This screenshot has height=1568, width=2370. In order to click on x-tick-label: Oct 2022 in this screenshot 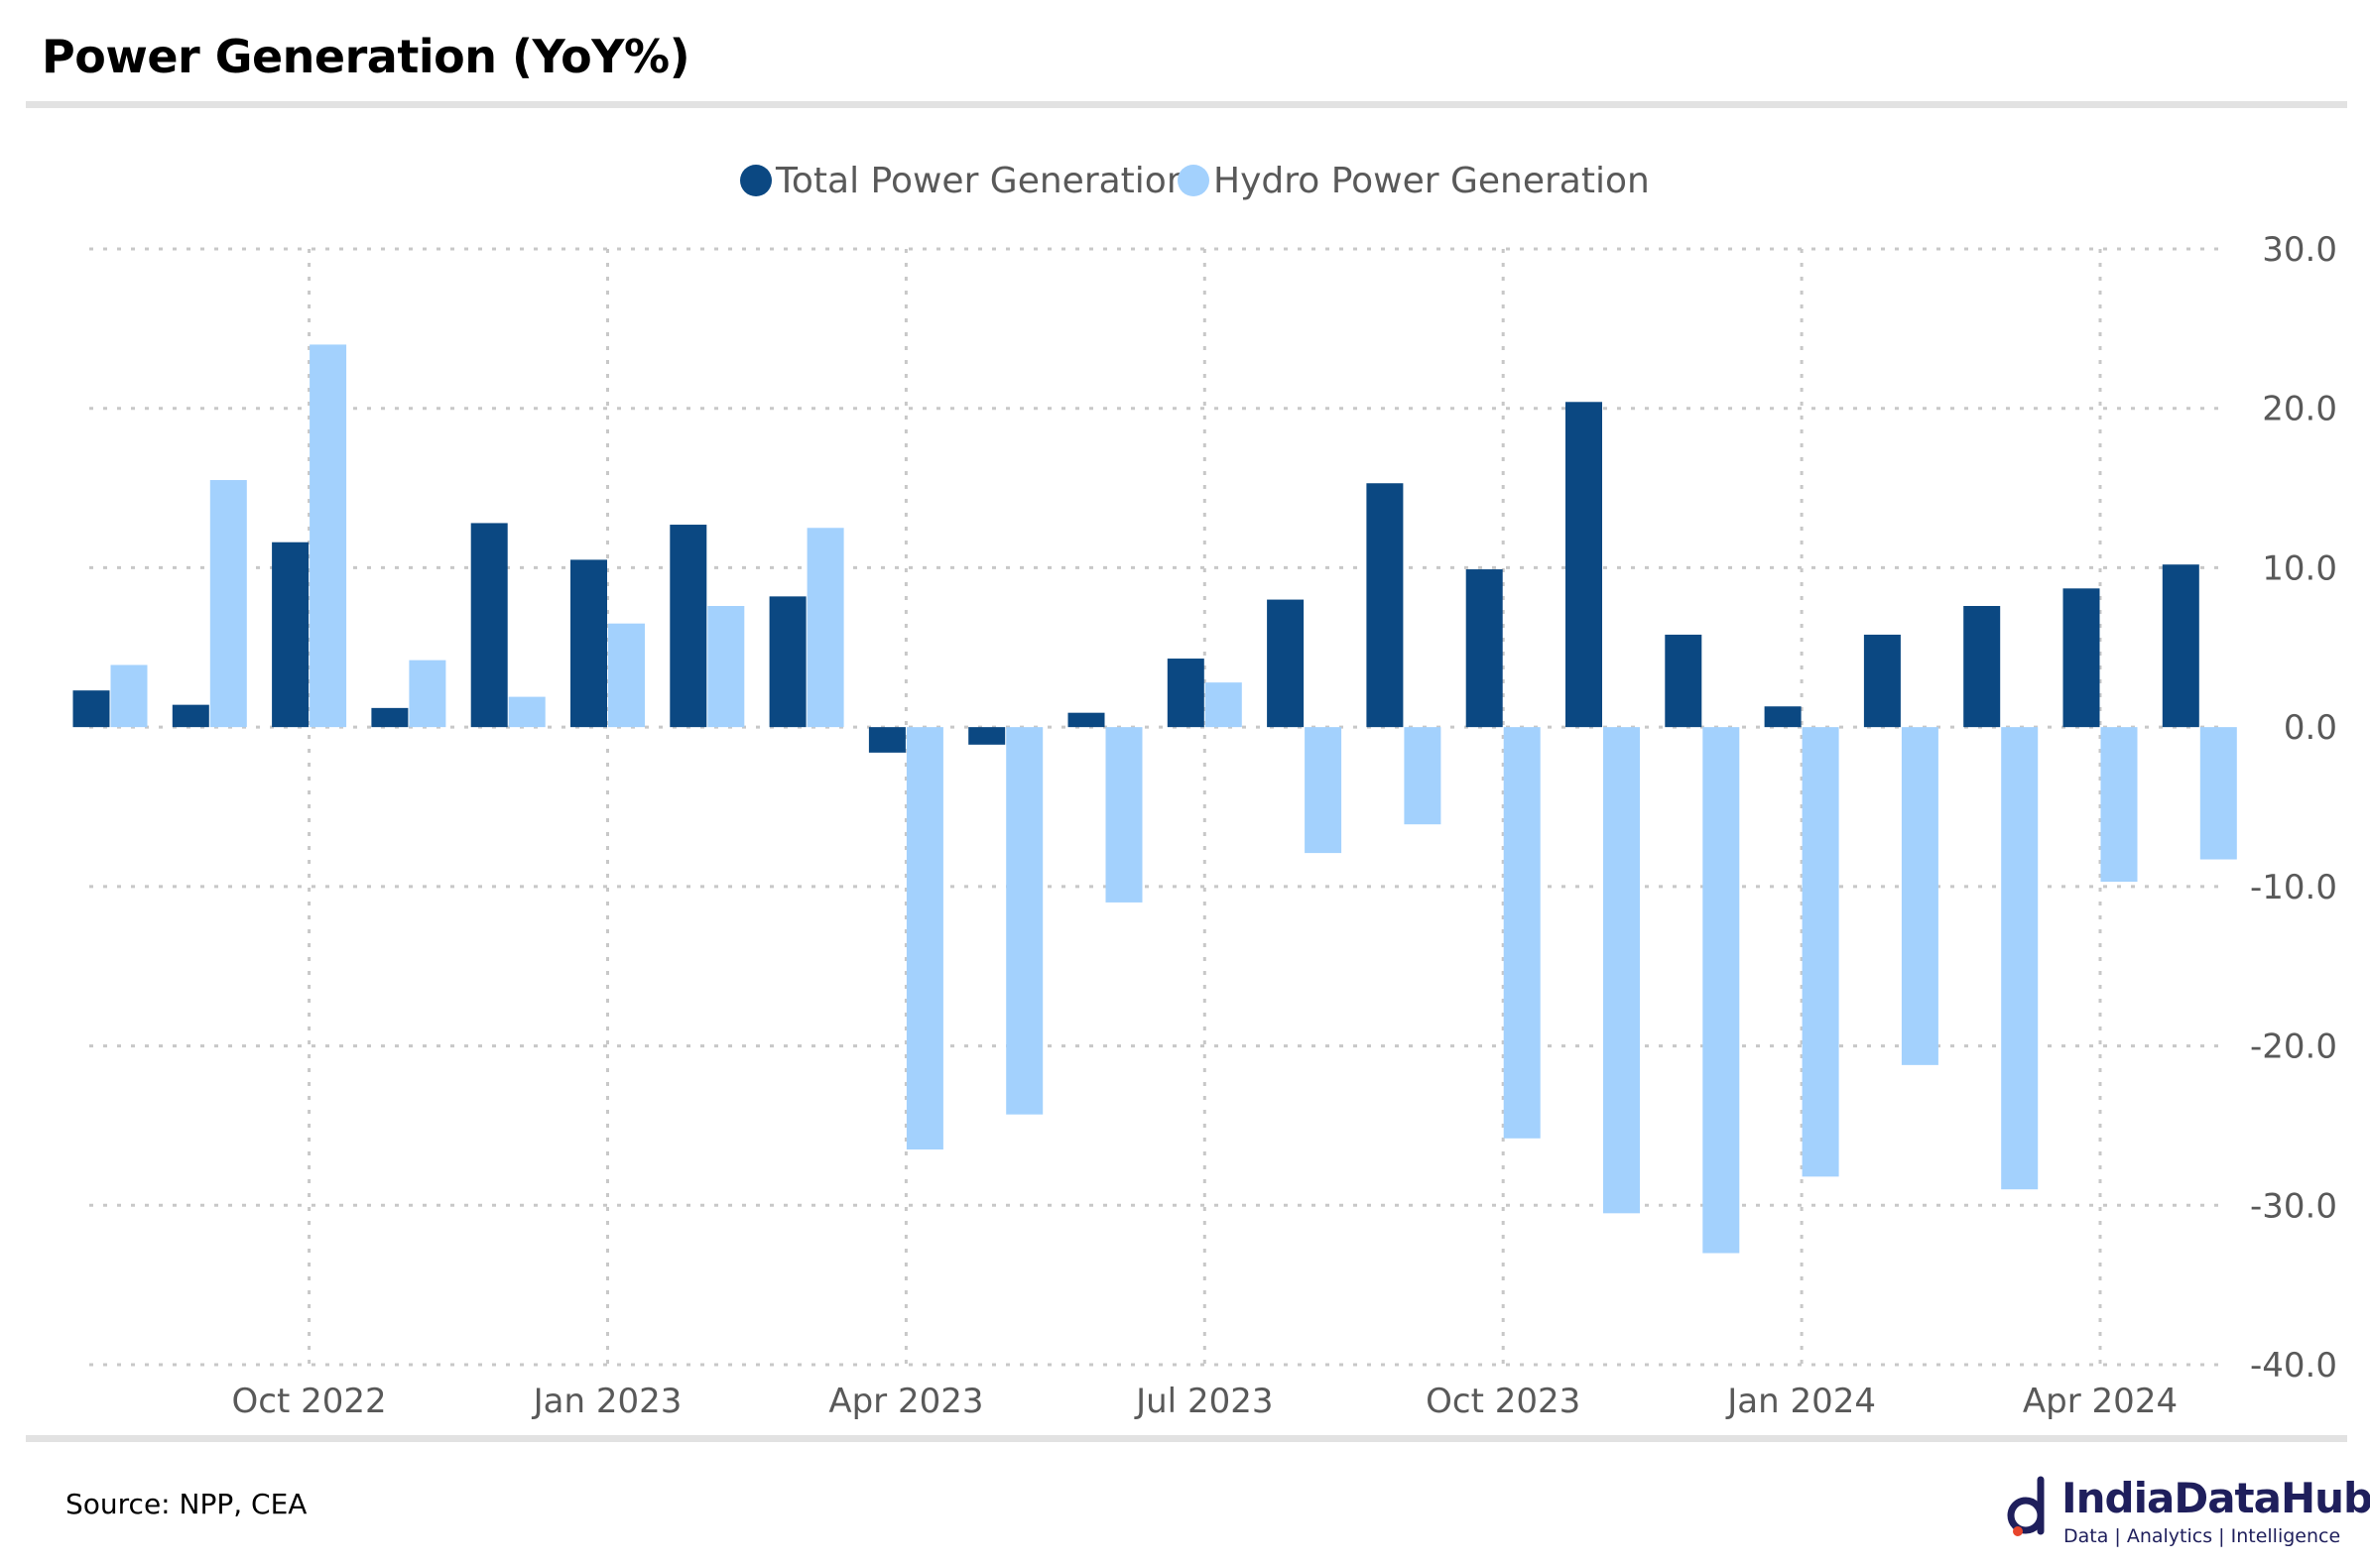, I will do `click(309, 1401)`.